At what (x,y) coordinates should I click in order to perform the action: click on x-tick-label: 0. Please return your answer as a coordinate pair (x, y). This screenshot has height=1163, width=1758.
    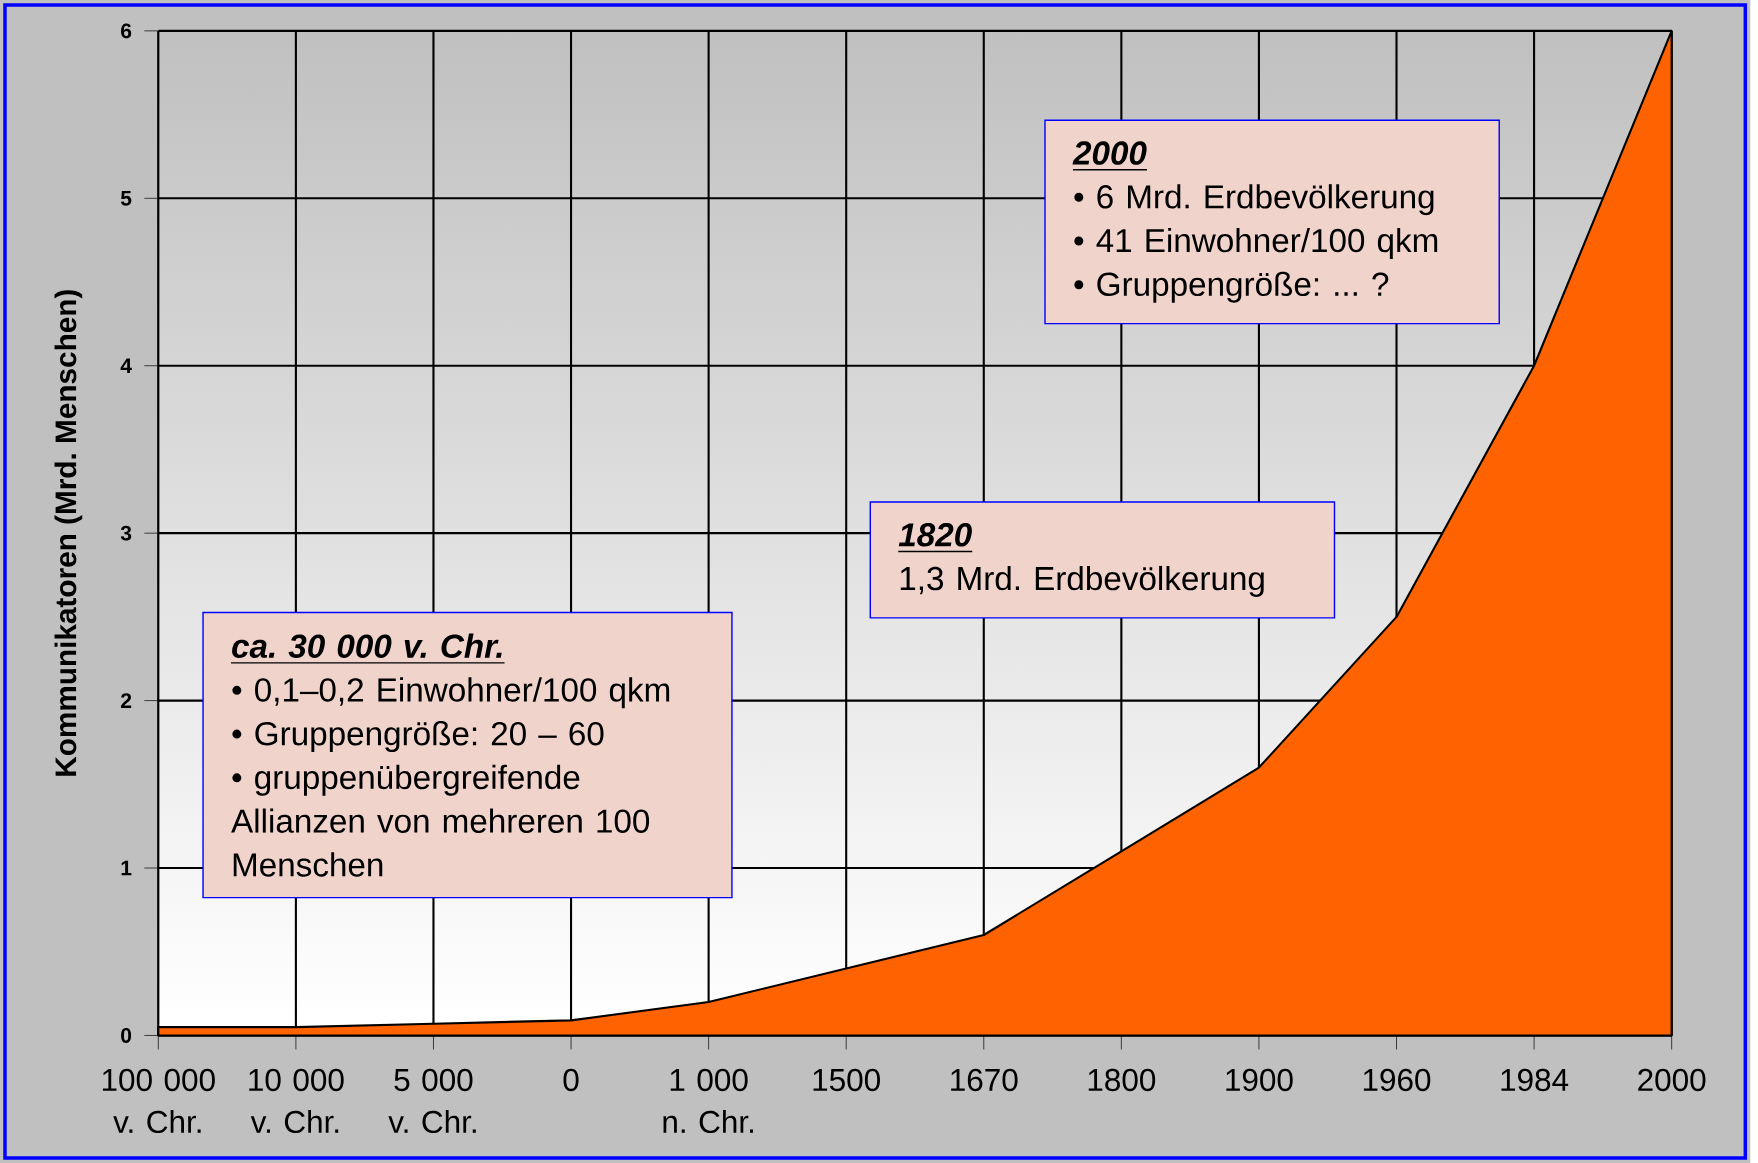
    Looking at the image, I should click on (571, 1080).